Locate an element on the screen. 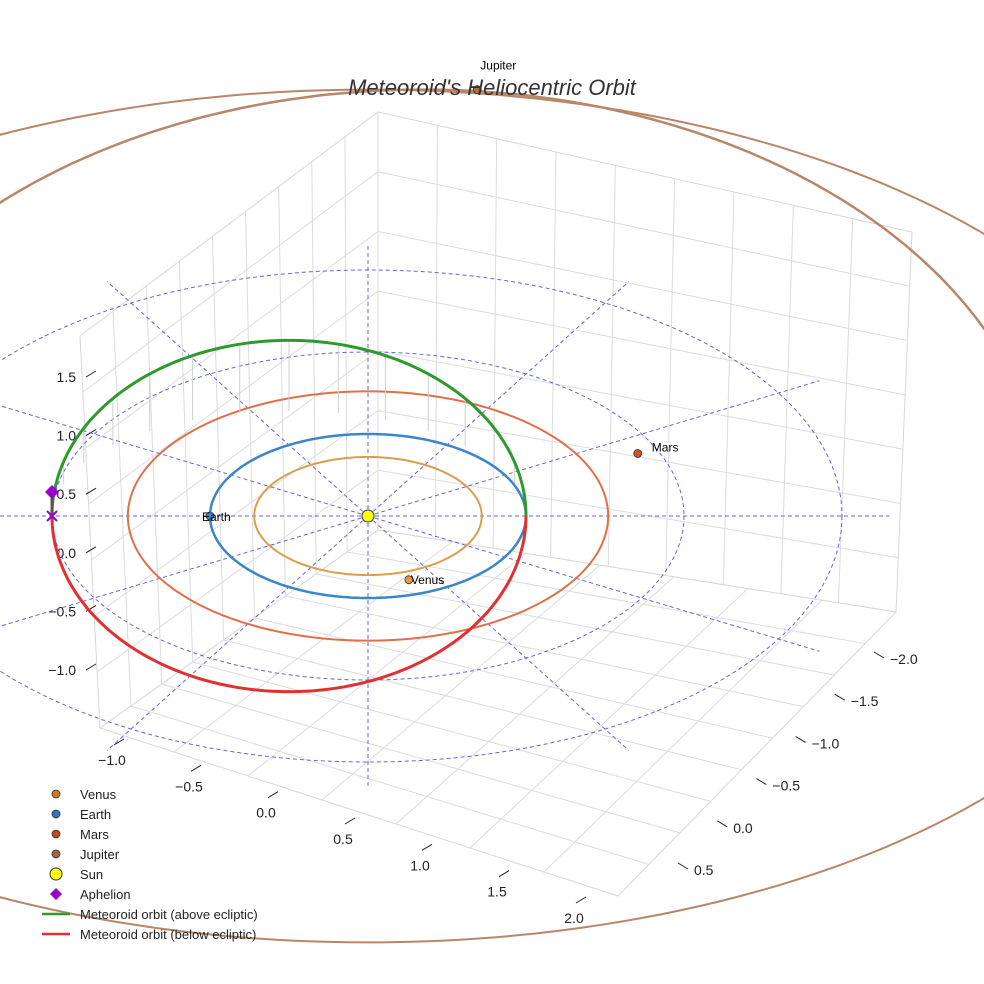  node-cross-marker is located at coordinates (52, 516).